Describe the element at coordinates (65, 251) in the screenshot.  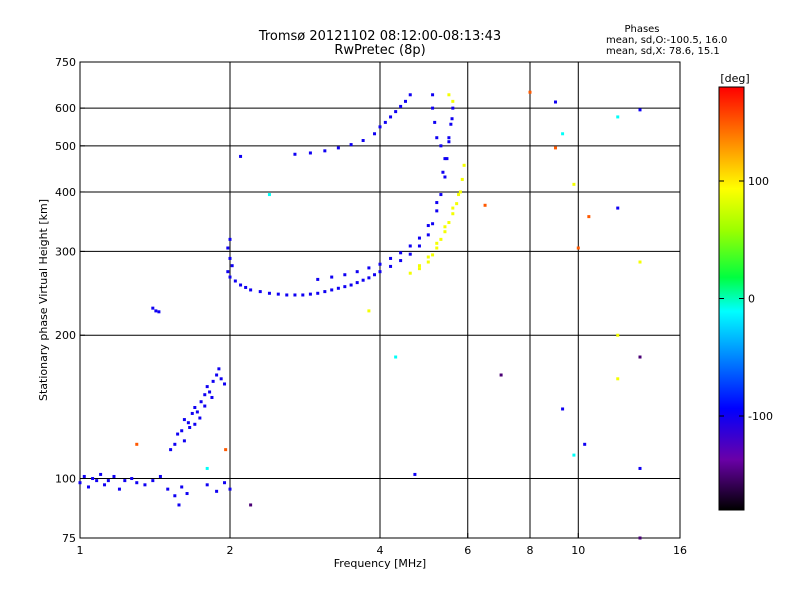
I see `y-tick-label: 300` at that location.